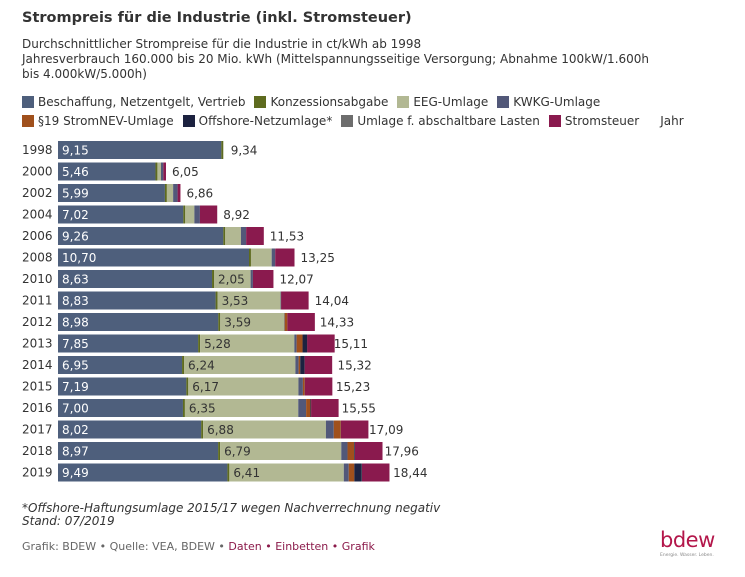 Image resolution: width=745 pixels, height=577 pixels. I want to click on total-label: 12,07, so click(296, 280).